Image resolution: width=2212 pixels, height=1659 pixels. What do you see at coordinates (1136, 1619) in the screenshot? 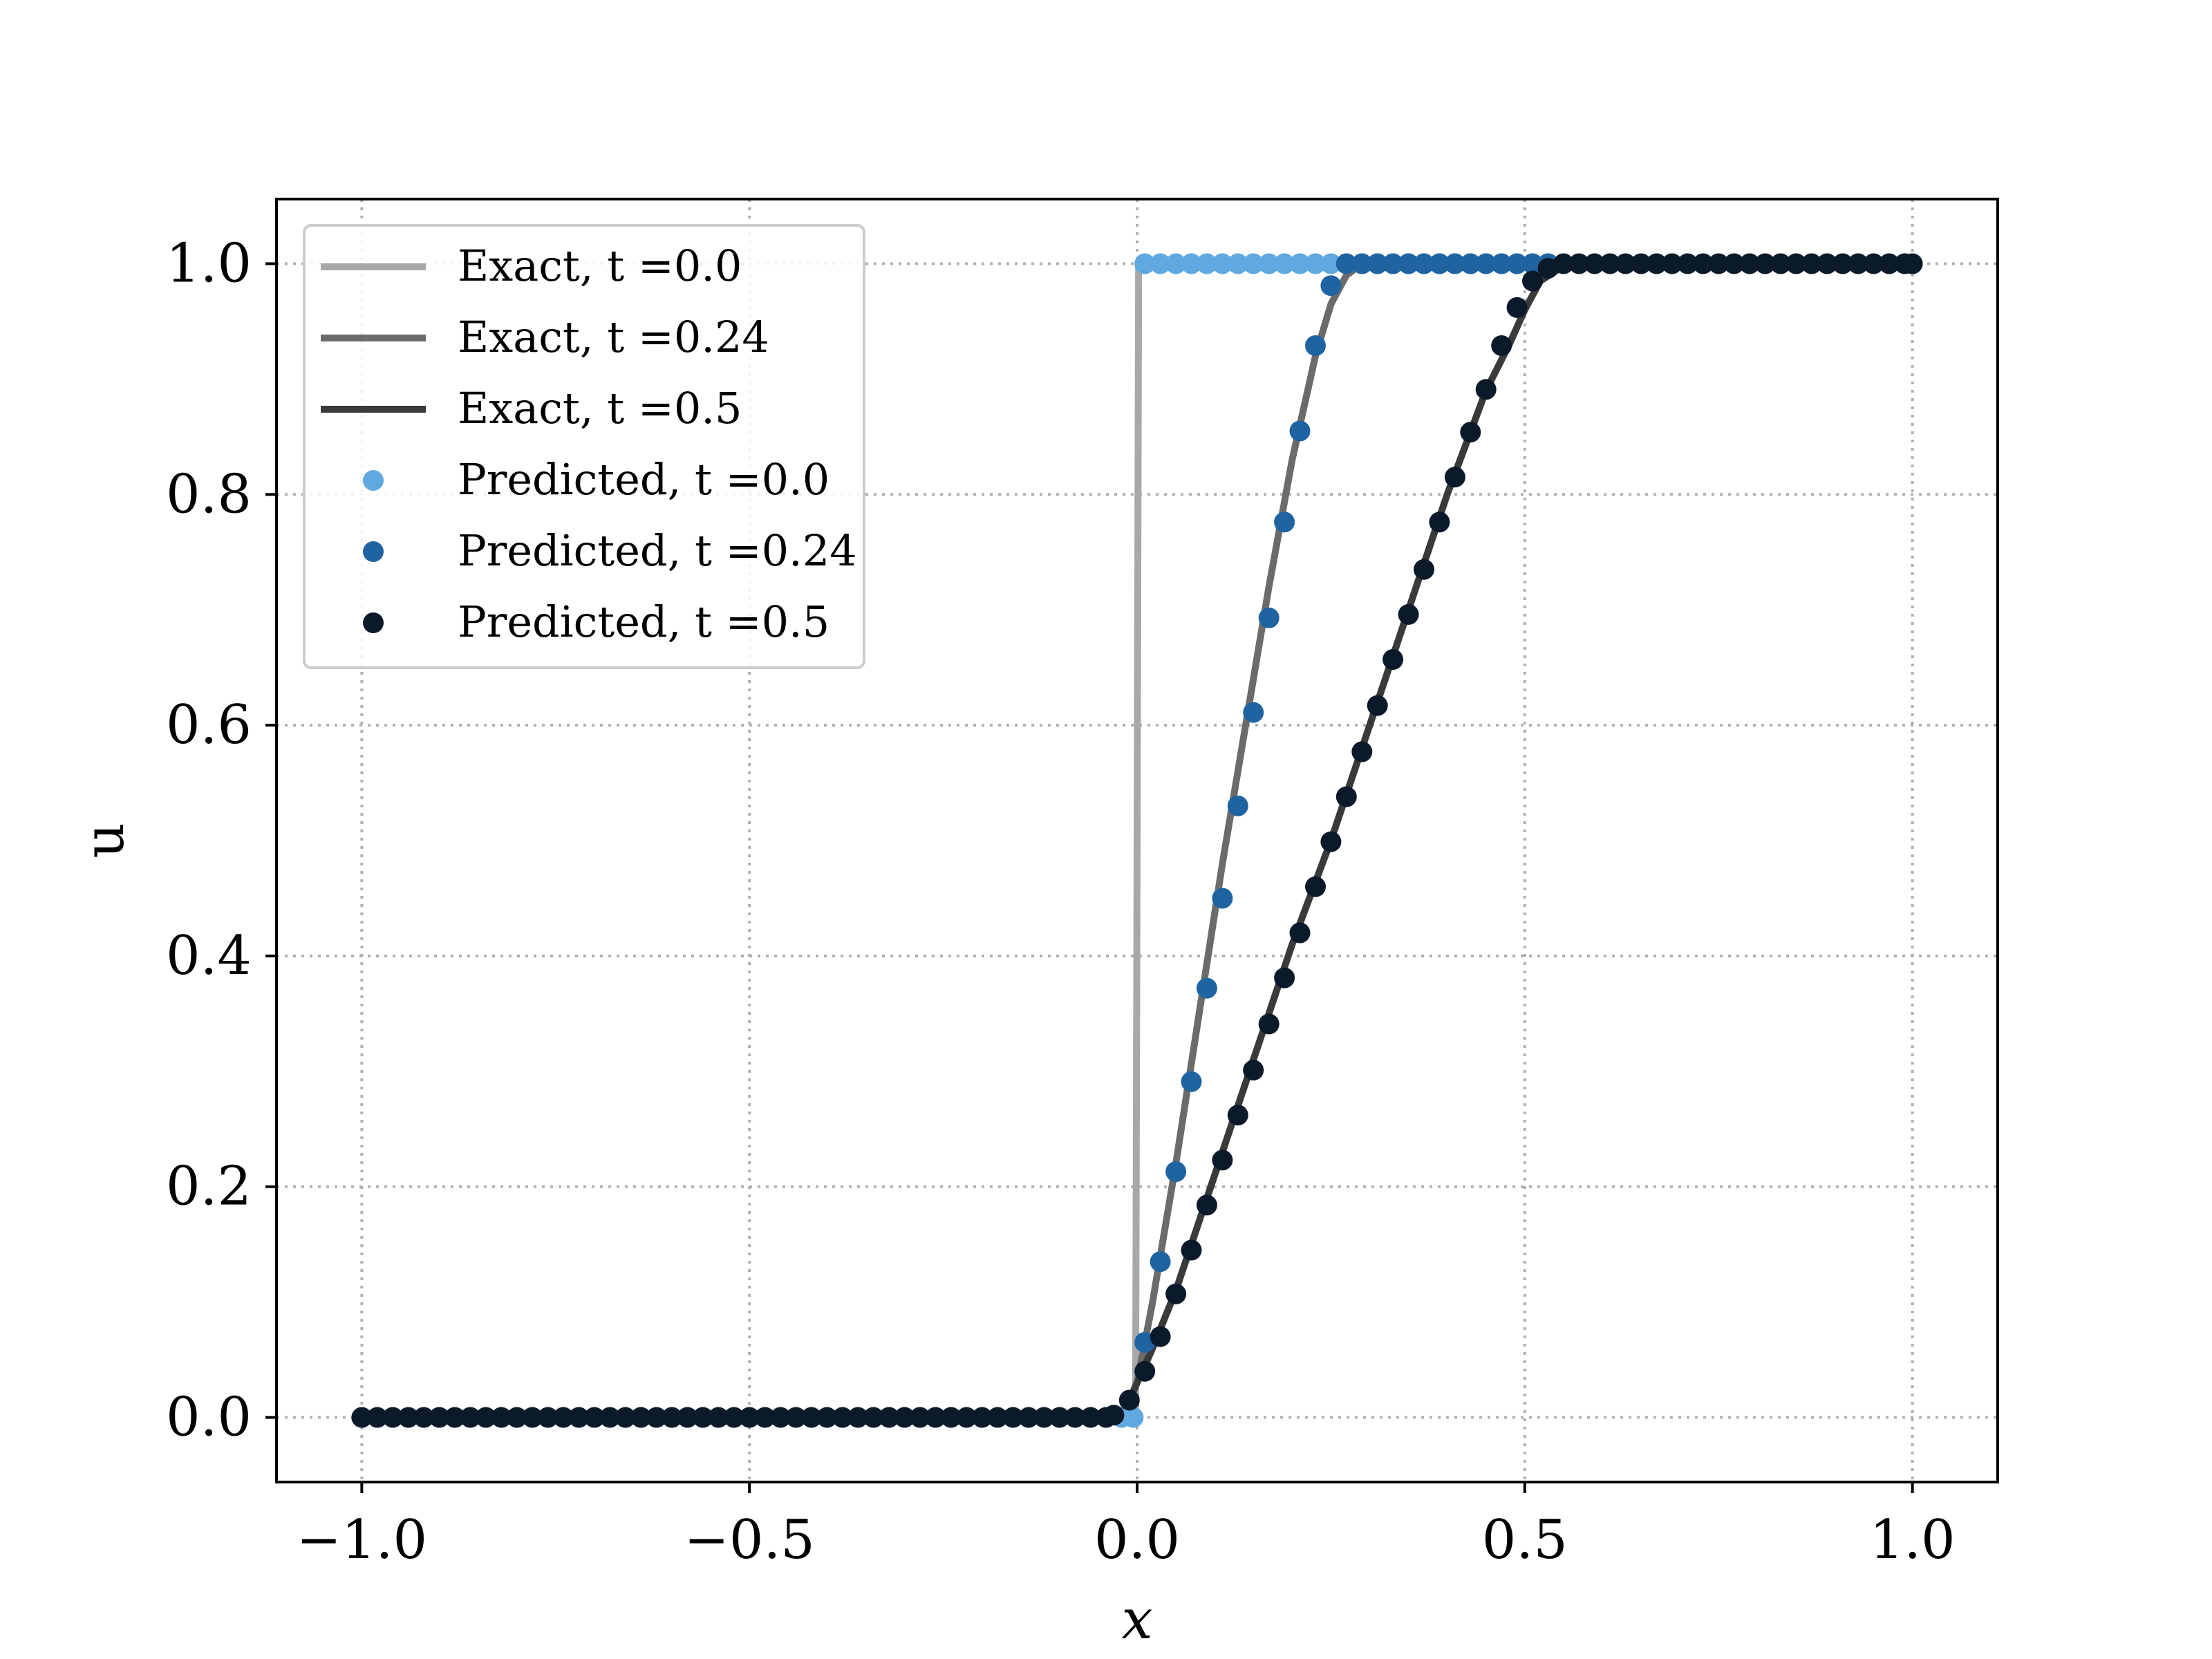
I see `x-axis-label: x` at bounding box center [1136, 1619].